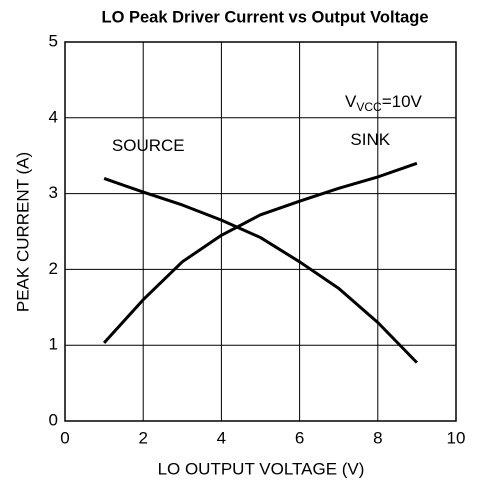 The image size is (487, 492). Describe the element at coordinates (22, 232) in the screenshot. I see `y-axis-label: PEAK CURRENT (A)` at that location.